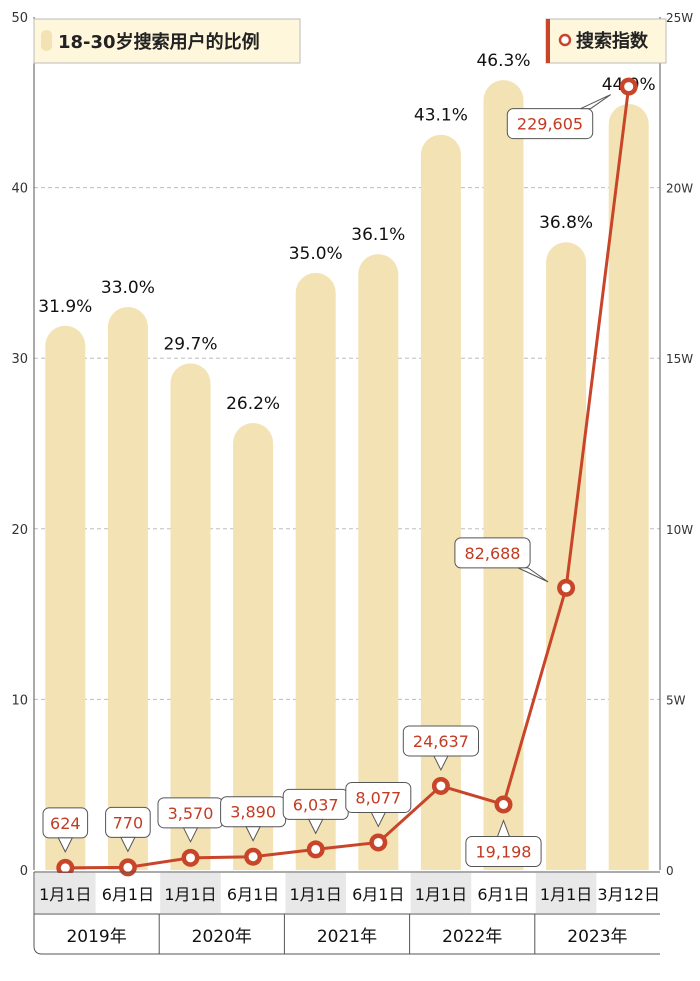  What do you see at coordinates (347, 937) in the screenshot?
I see `year-label: 2021年` at bounding box center [347, 937].